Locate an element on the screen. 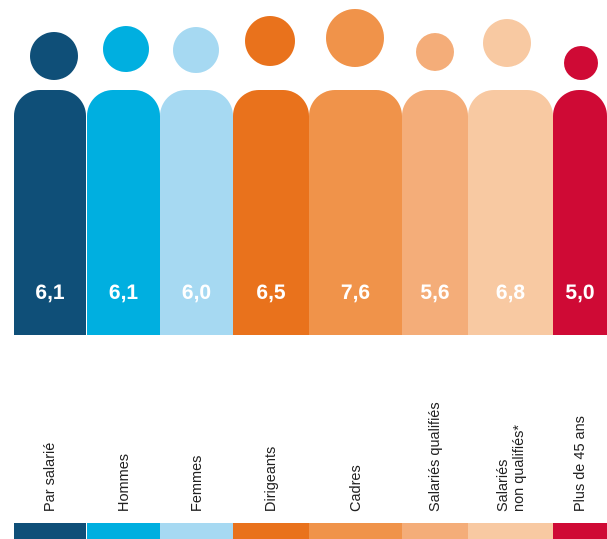 Image resolution: width=607 pixels, height=539 pixels. category-label: Par salarié is located at coordinates (50, 477).